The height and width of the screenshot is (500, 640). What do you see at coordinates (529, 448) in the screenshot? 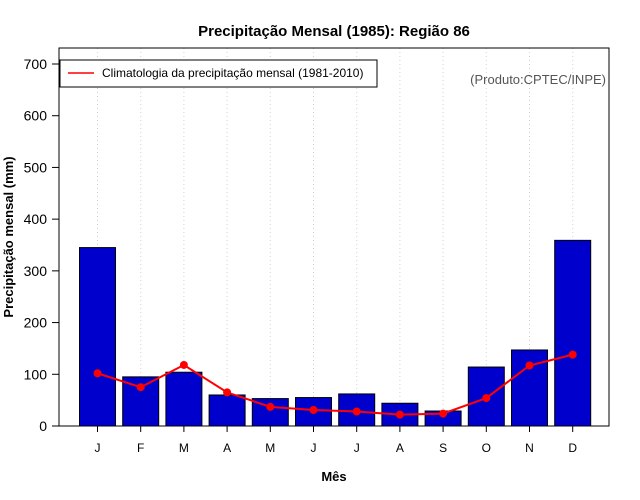
I see `x-tick-label-11: N` at bounding box center [529, 448].